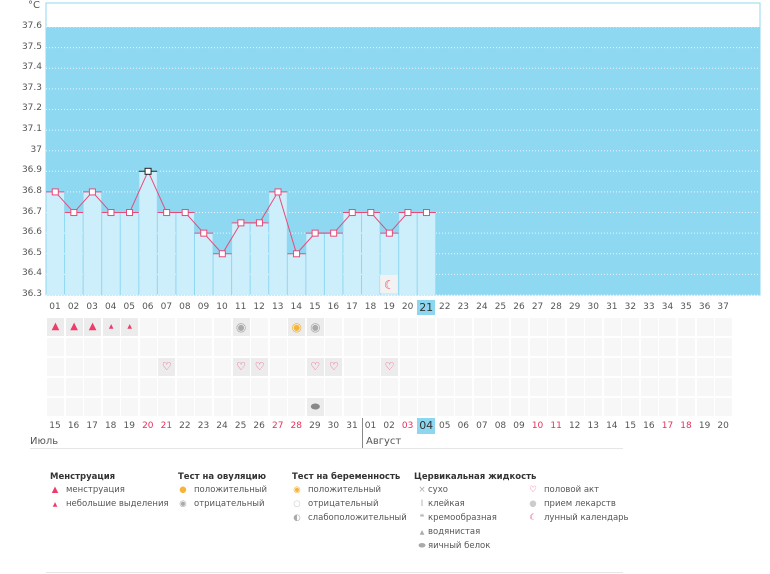  I want to click on calendar-date: 13, so click(593, 426).